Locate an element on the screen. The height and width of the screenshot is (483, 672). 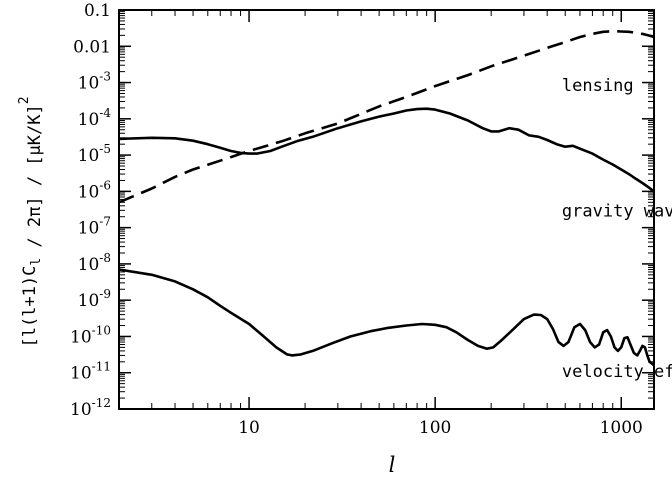
y-tick-label: 10⁻⁶ is located at coordinates (94, 190).